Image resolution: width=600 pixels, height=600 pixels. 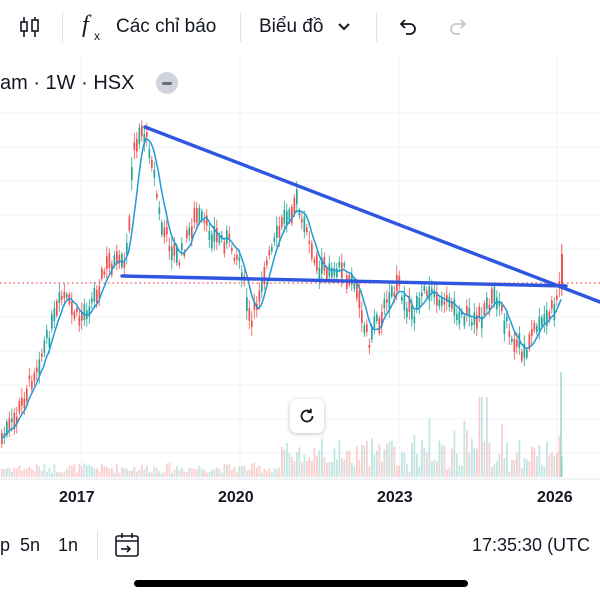 I want to click on symbol-legend: am · 1W · HSX, so click(x=89, y=83).